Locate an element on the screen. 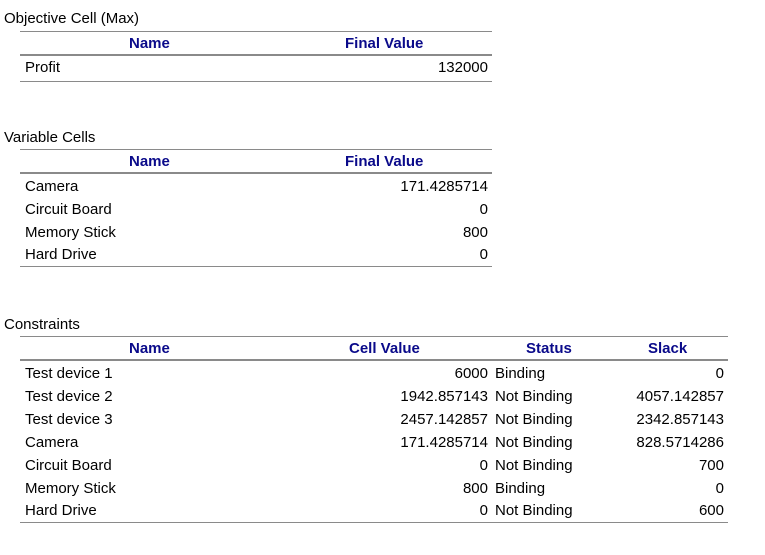 This screenshot has width=765, height=555. variables-section-title: Variable Cells is located at coordinates (50, 137).